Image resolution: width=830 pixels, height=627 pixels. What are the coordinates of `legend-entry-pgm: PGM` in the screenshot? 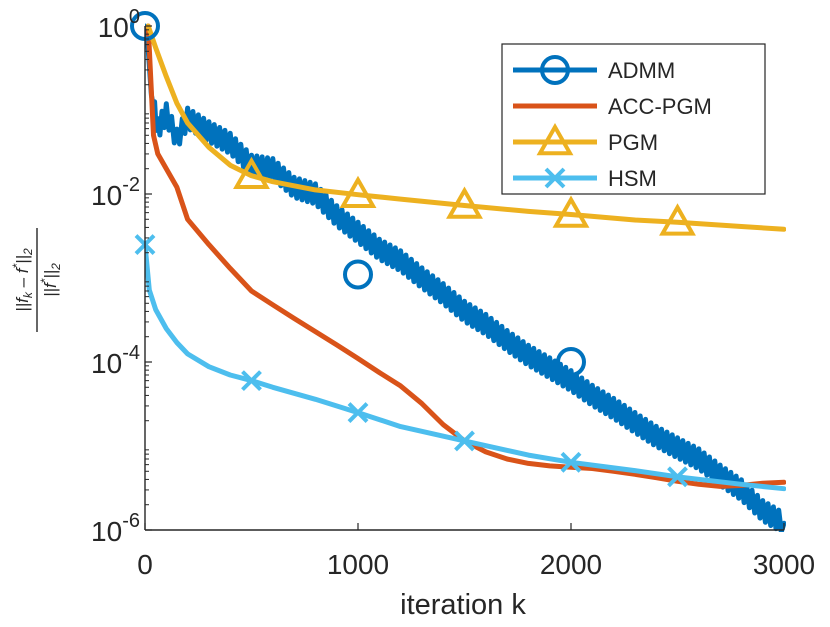 It's located at (585, 139).